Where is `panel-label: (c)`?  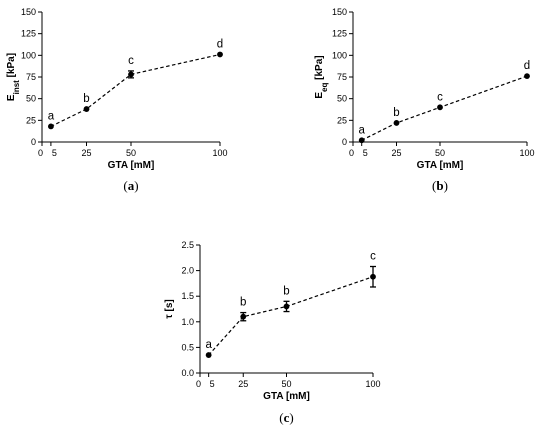 panel-label: (c) is located at coordinates (286, 417).